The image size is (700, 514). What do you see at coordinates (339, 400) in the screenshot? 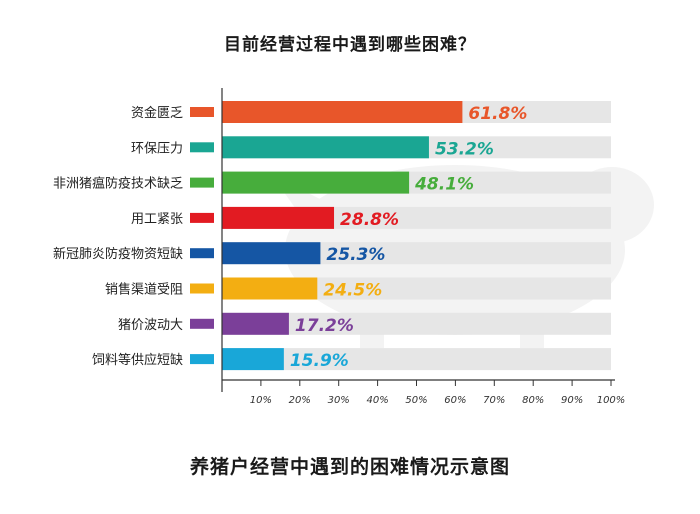
I see `x-tick-label: 30%` at bounding box center [339, 400].